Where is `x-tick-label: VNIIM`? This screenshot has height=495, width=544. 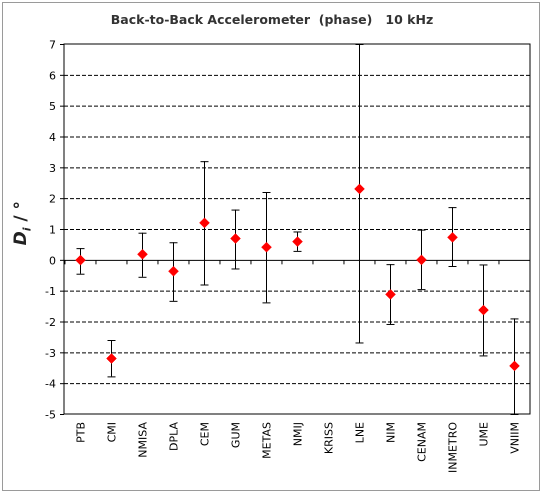
x-tick-label: VNIIM is located at coordinates (515, 438).